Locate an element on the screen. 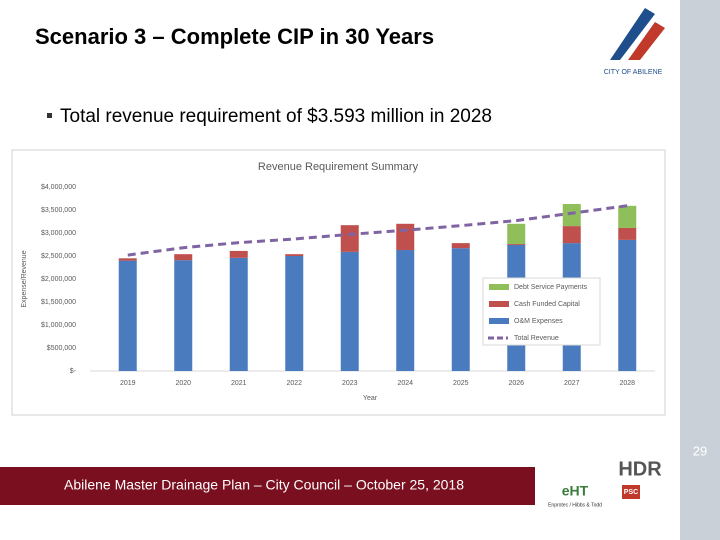  x-tick-label: 2024 is located at coordinates (405, 383).